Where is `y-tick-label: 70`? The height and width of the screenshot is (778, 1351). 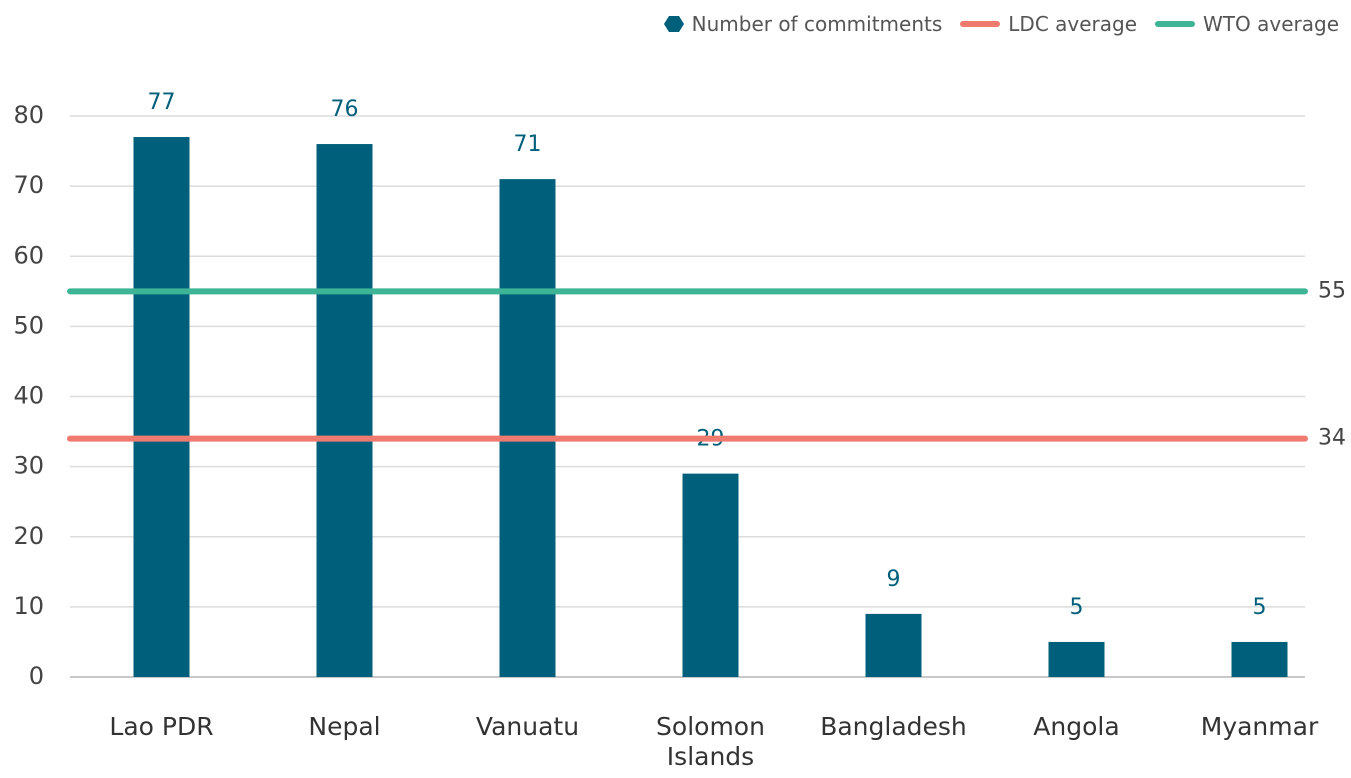 y-tick-label: 70 is located at coordinates (28, 185).